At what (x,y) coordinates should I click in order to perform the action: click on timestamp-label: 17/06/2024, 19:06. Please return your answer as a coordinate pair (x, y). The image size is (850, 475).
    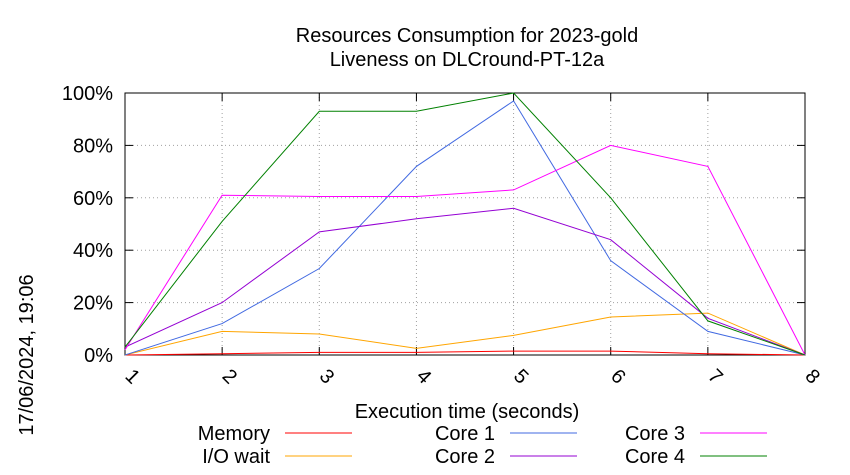
    Looking at the image, I should click on (27, 354).